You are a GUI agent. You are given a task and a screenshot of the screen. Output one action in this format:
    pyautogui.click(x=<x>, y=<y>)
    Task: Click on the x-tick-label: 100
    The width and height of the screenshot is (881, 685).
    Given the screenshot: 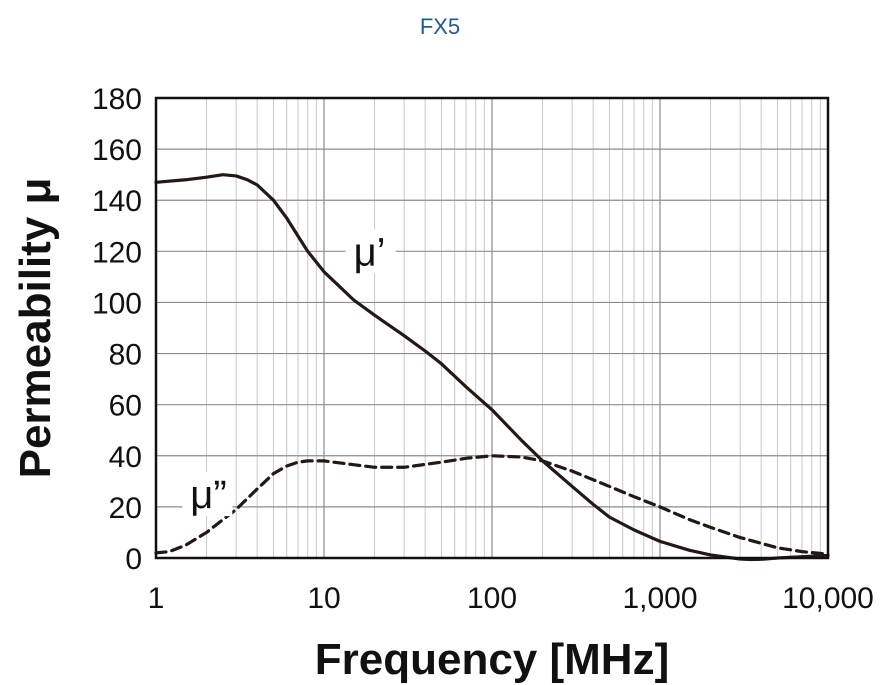 What is the action you would take?
    pyautogui.click(x=492, y=598)
    